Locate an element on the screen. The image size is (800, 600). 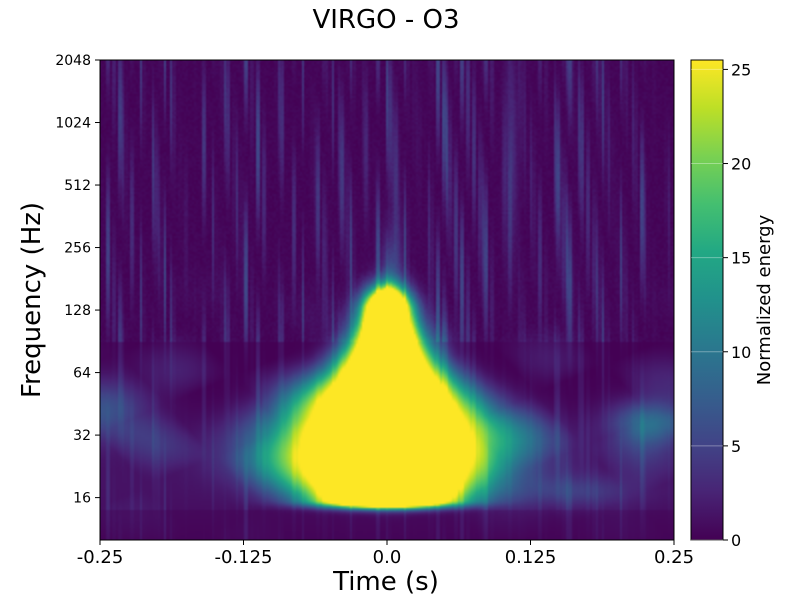
y-tick-label: 64 is located at coordinates (82, 374).